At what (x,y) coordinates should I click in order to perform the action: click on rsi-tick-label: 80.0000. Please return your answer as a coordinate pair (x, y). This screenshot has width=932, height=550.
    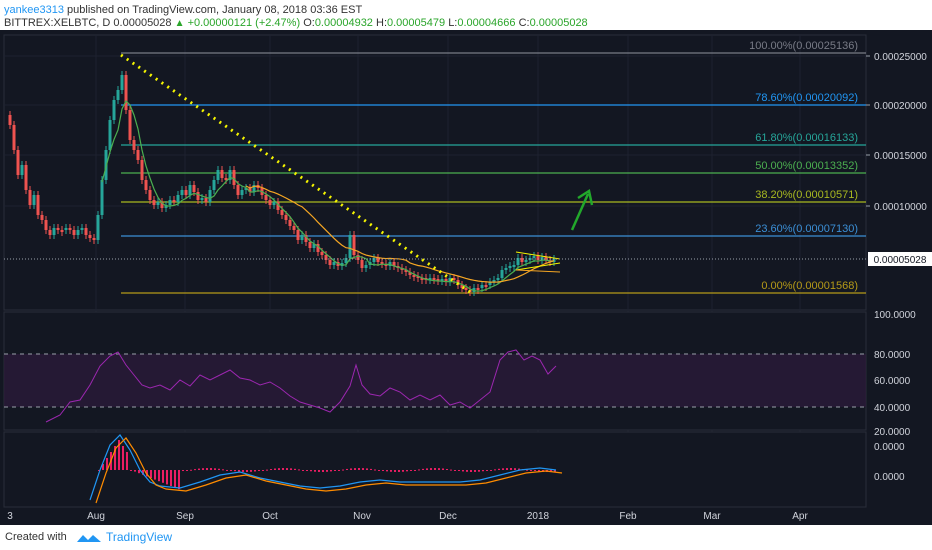
    Looking at the image, I should click on (892, 355).